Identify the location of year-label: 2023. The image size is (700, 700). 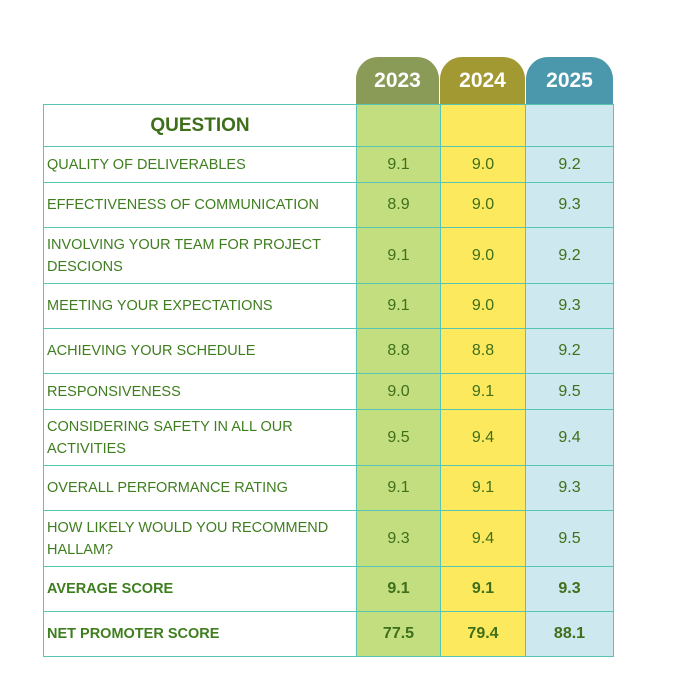
(397, 80).